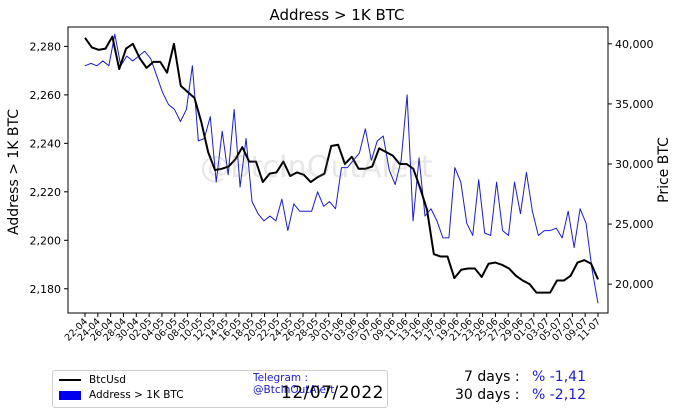 The height and width of the screenshot is (410, 680). I want to click on right-tick-label: 40,000, so click(634, 44).